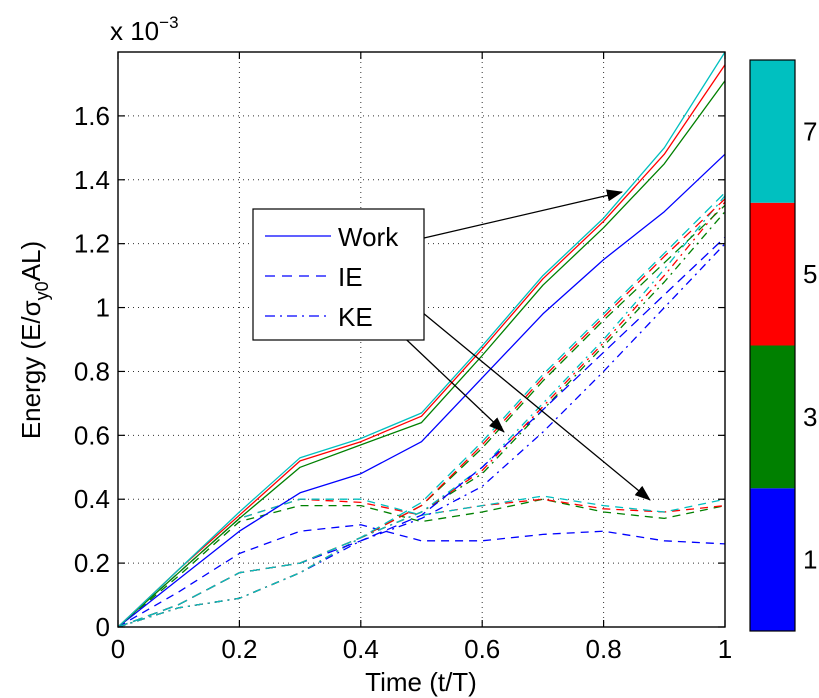 This screenshot has width=819, height=698. Describe the element at coordinates (92, 244) in the screenshot. I see `y-tick-label: 1.2` at that location.